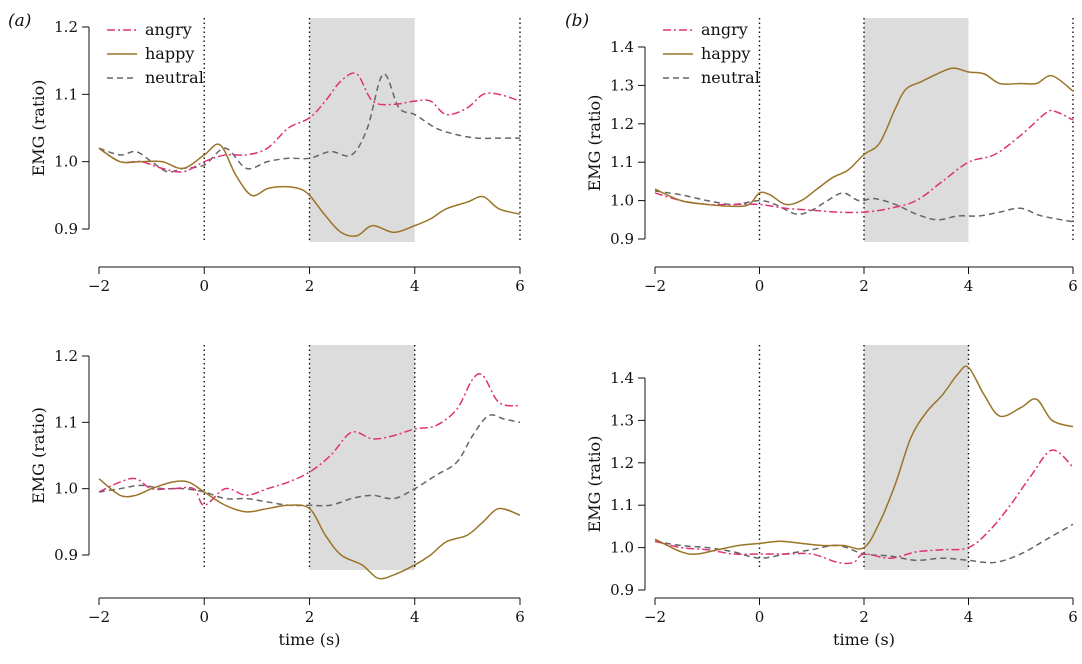 The width and height of the screenshot is (1082, 664). I want to click on panel-label-b: (b), so click(577, 21).